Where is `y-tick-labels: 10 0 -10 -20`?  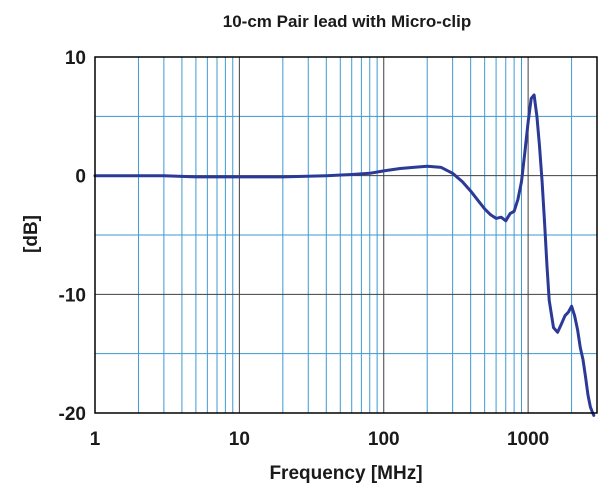 y-tick-labels: 10 0 -10 -20 is located at coordinates (72, 236).